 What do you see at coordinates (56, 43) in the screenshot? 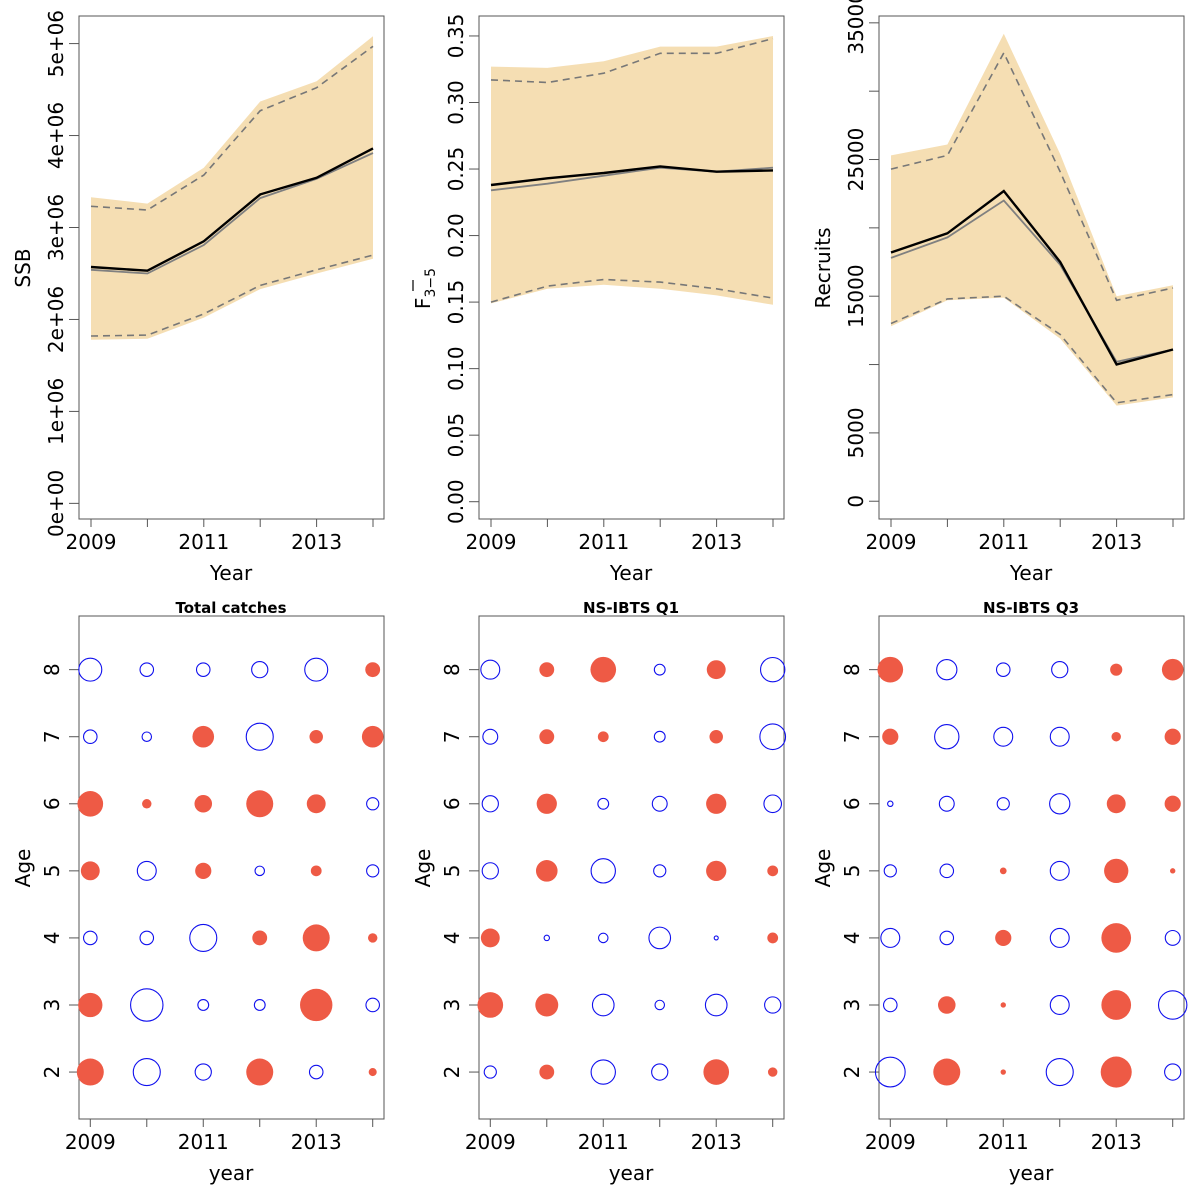
I see `y-tick-label: 5e+06` at bounding box center [56, 43].